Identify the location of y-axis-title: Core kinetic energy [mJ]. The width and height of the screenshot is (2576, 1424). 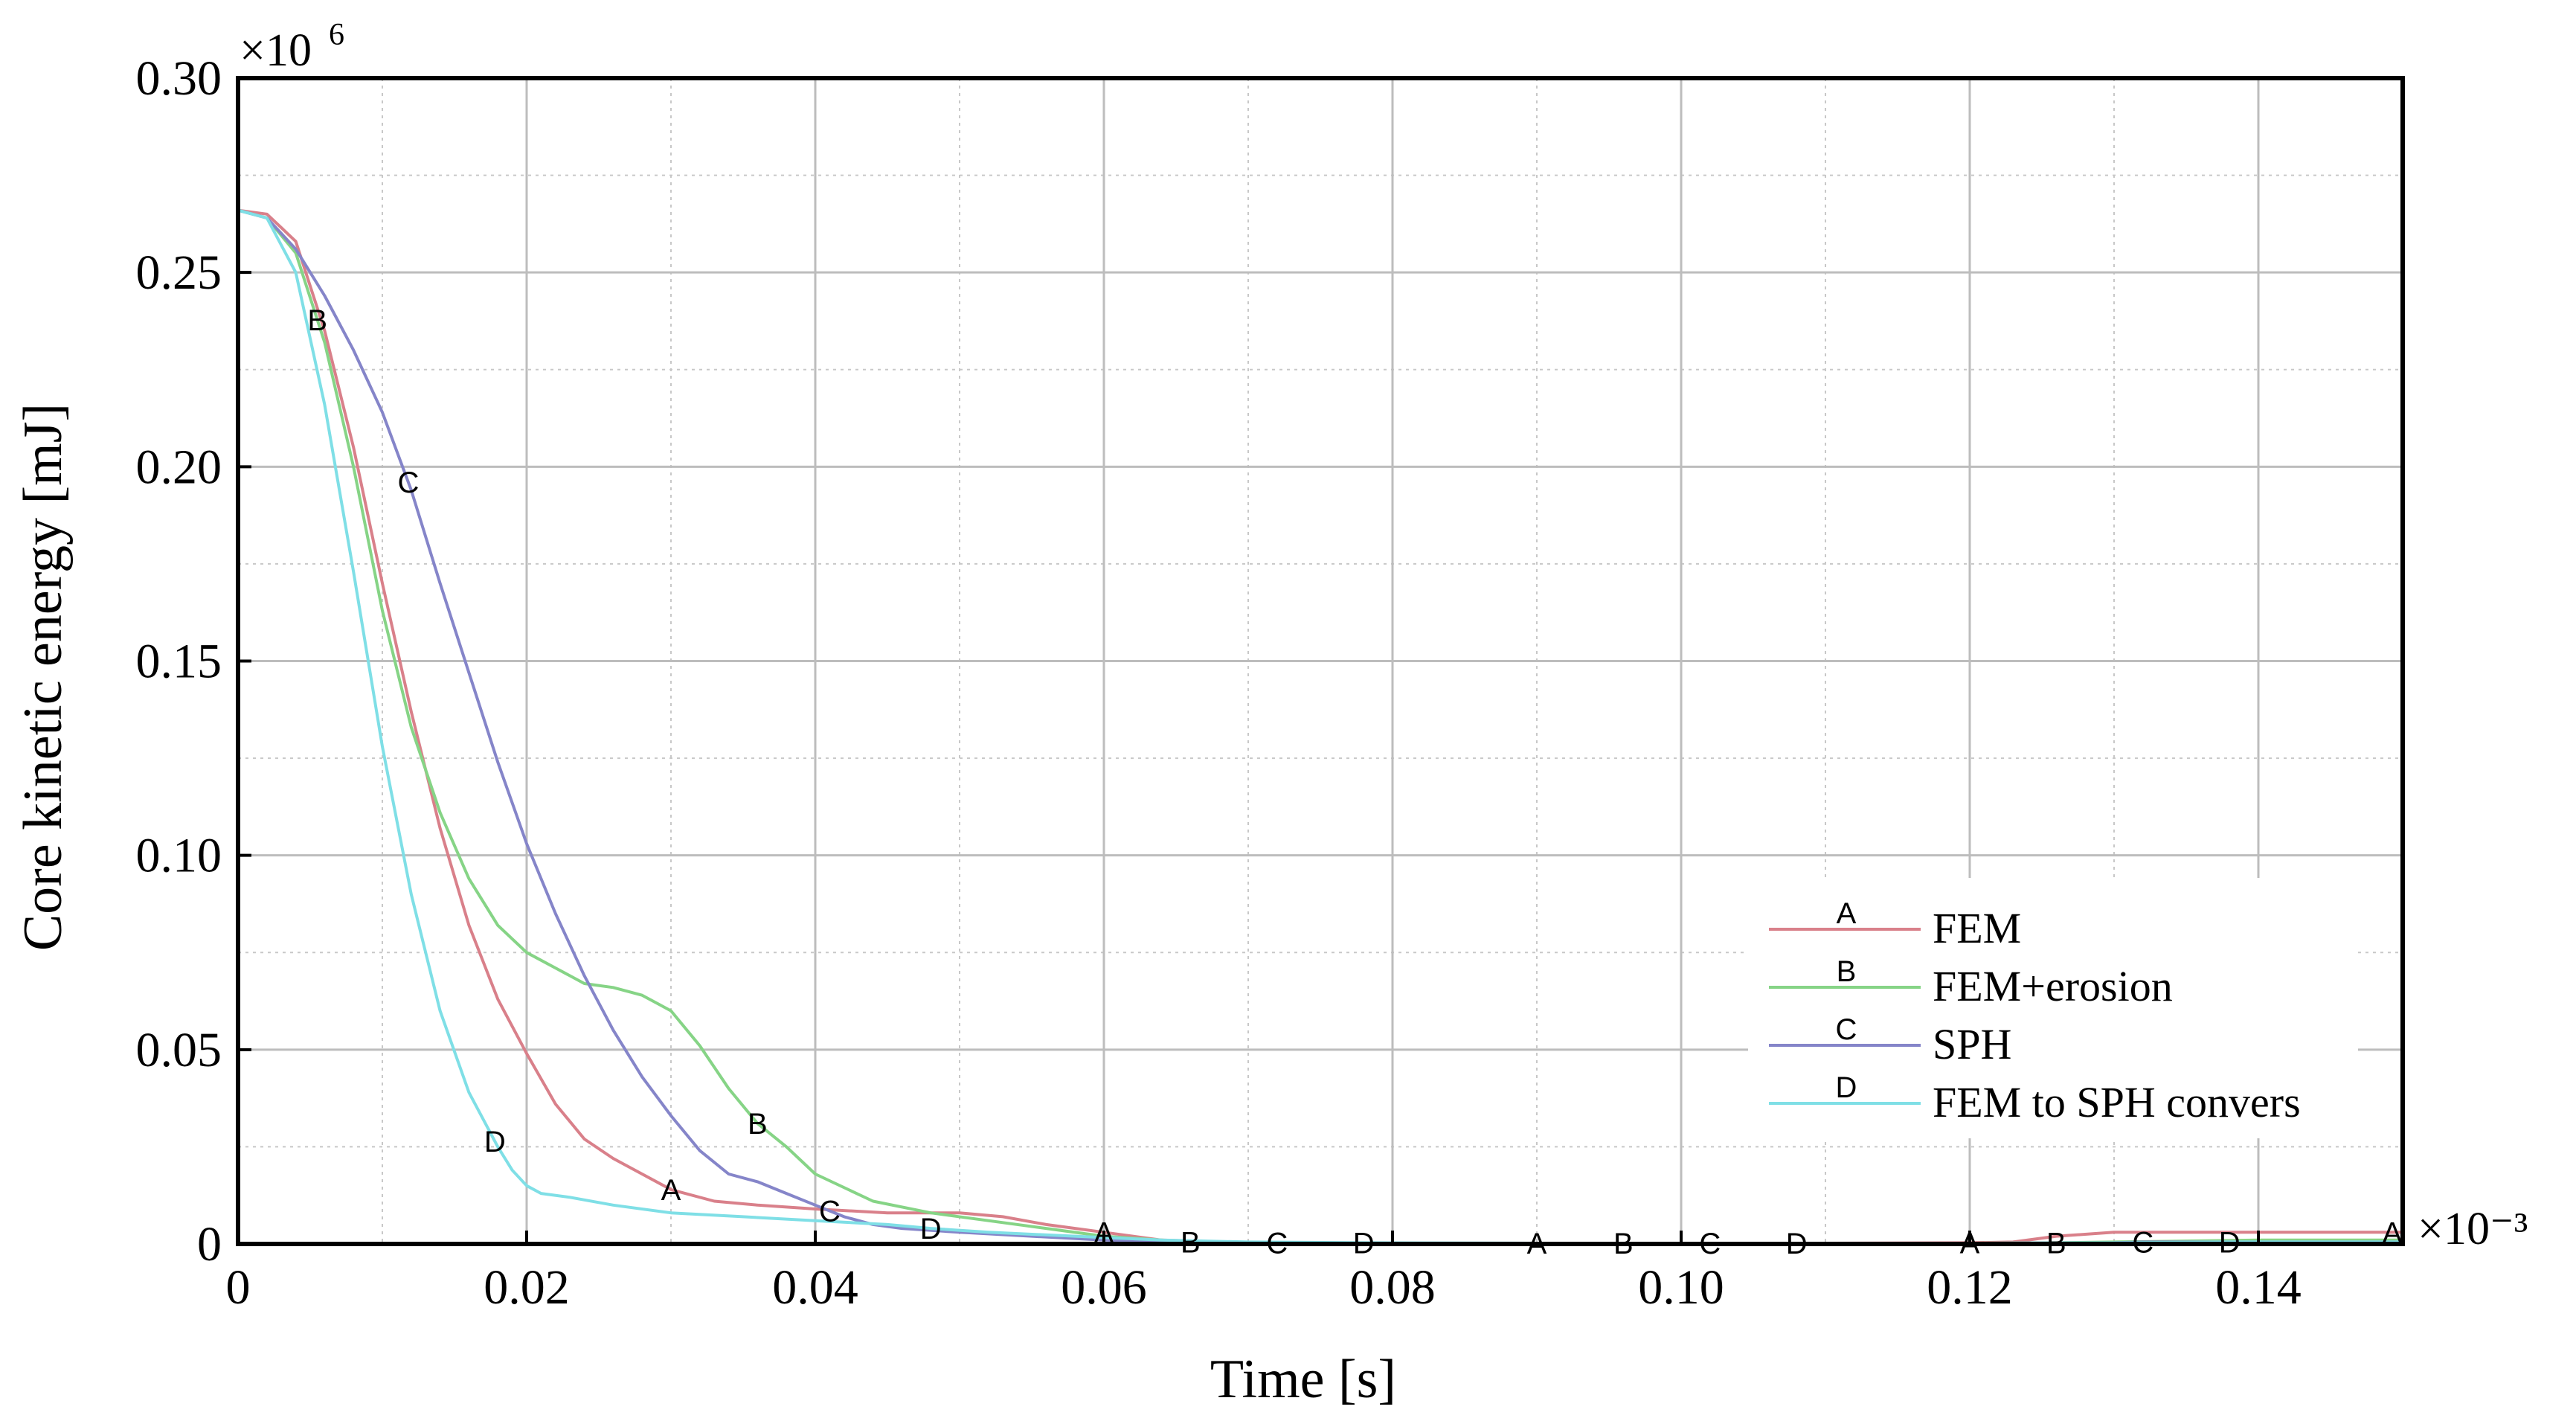
(43, 677).